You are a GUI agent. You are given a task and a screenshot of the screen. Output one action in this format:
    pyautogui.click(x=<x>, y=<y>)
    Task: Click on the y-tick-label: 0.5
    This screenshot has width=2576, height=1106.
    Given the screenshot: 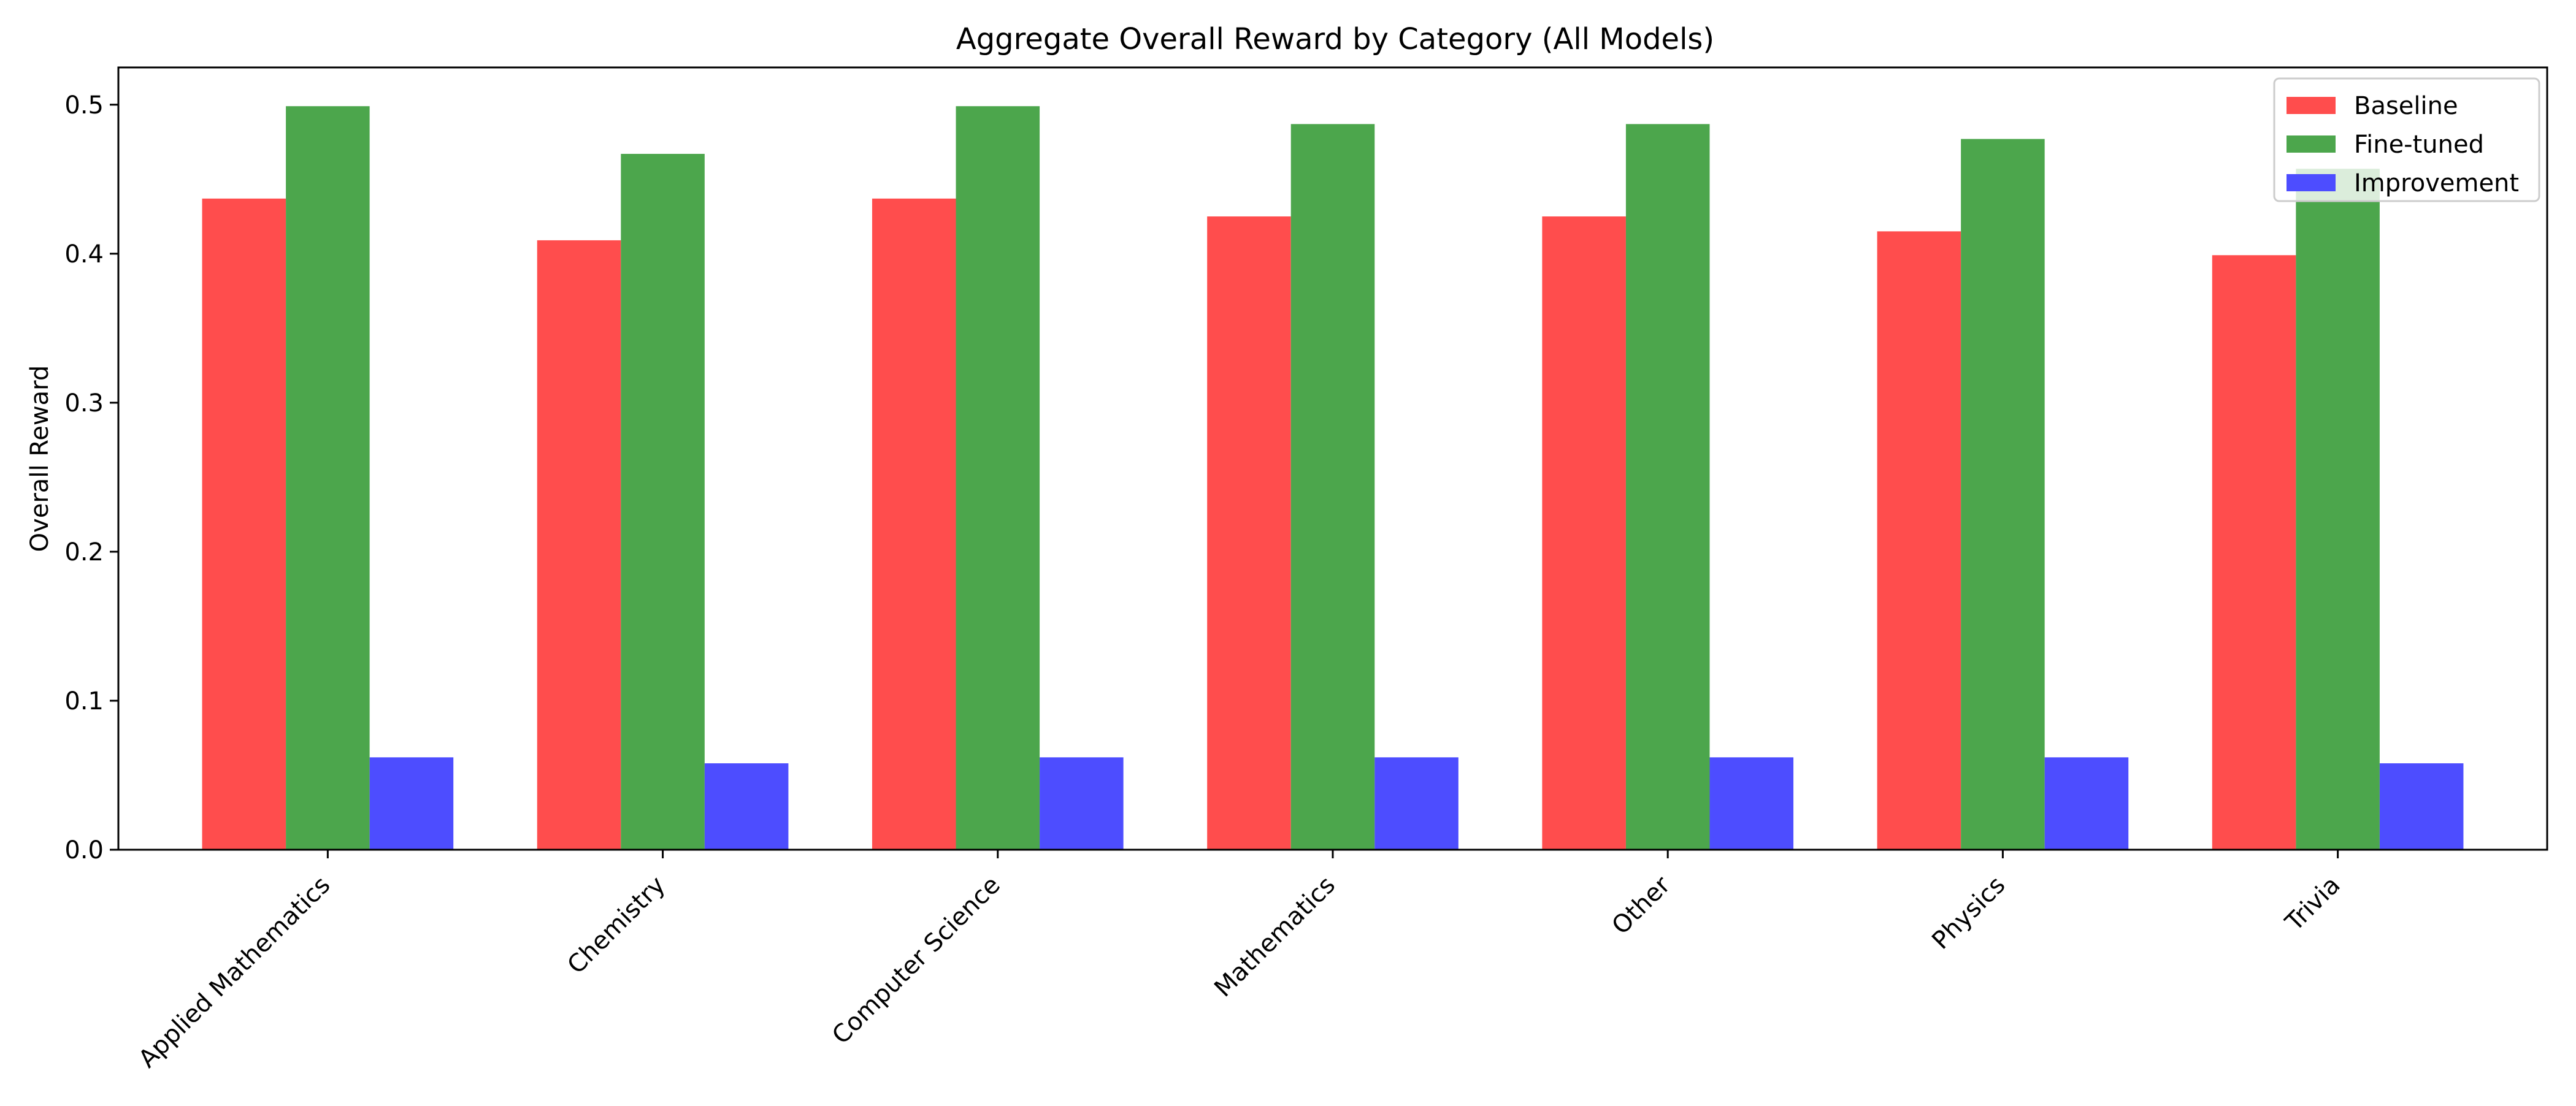 What is the action you would take?
    pyautogui.click(x=84, y=105)
    